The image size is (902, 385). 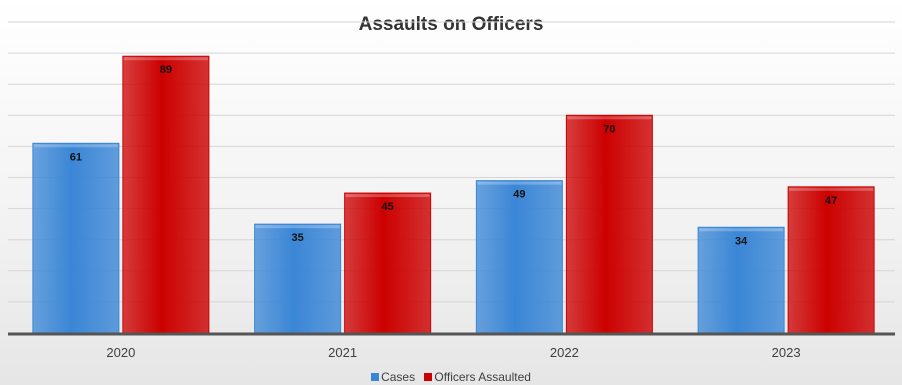 What do you see at coordinates (786, 352) in the screenshot?
I see `x-tick-label-2023: 2023` at bounding box center [786, 352].